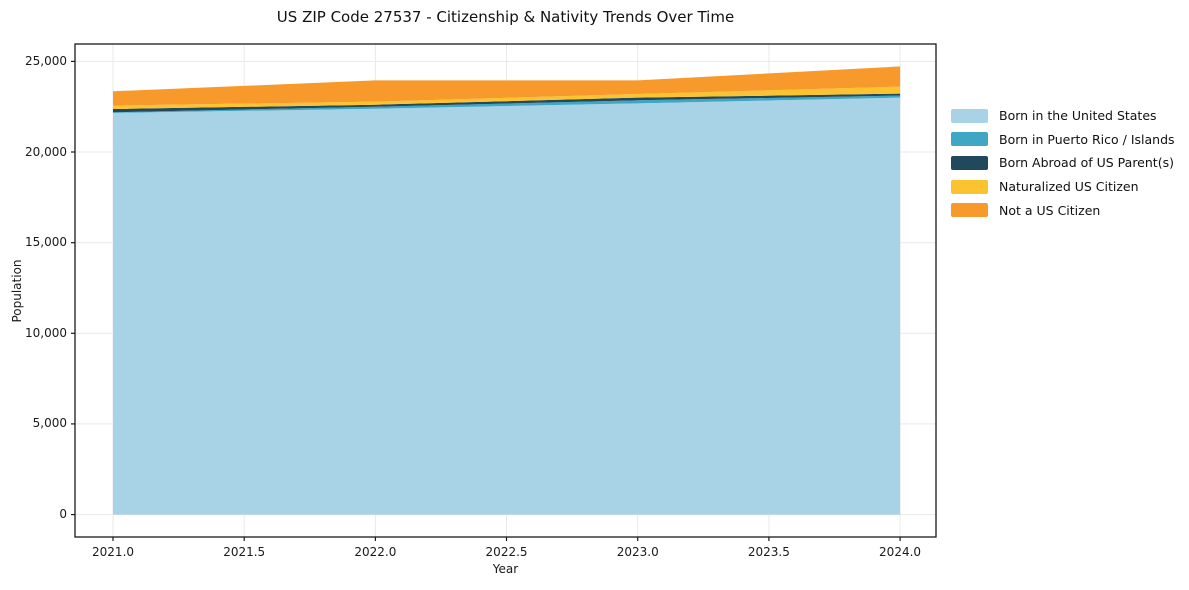 The width and height of the screenshot is (1189, 590). Describe the element at coordinates (113, 552) in the screenshot. I see `x-tick-label: 2021.0` at that location.